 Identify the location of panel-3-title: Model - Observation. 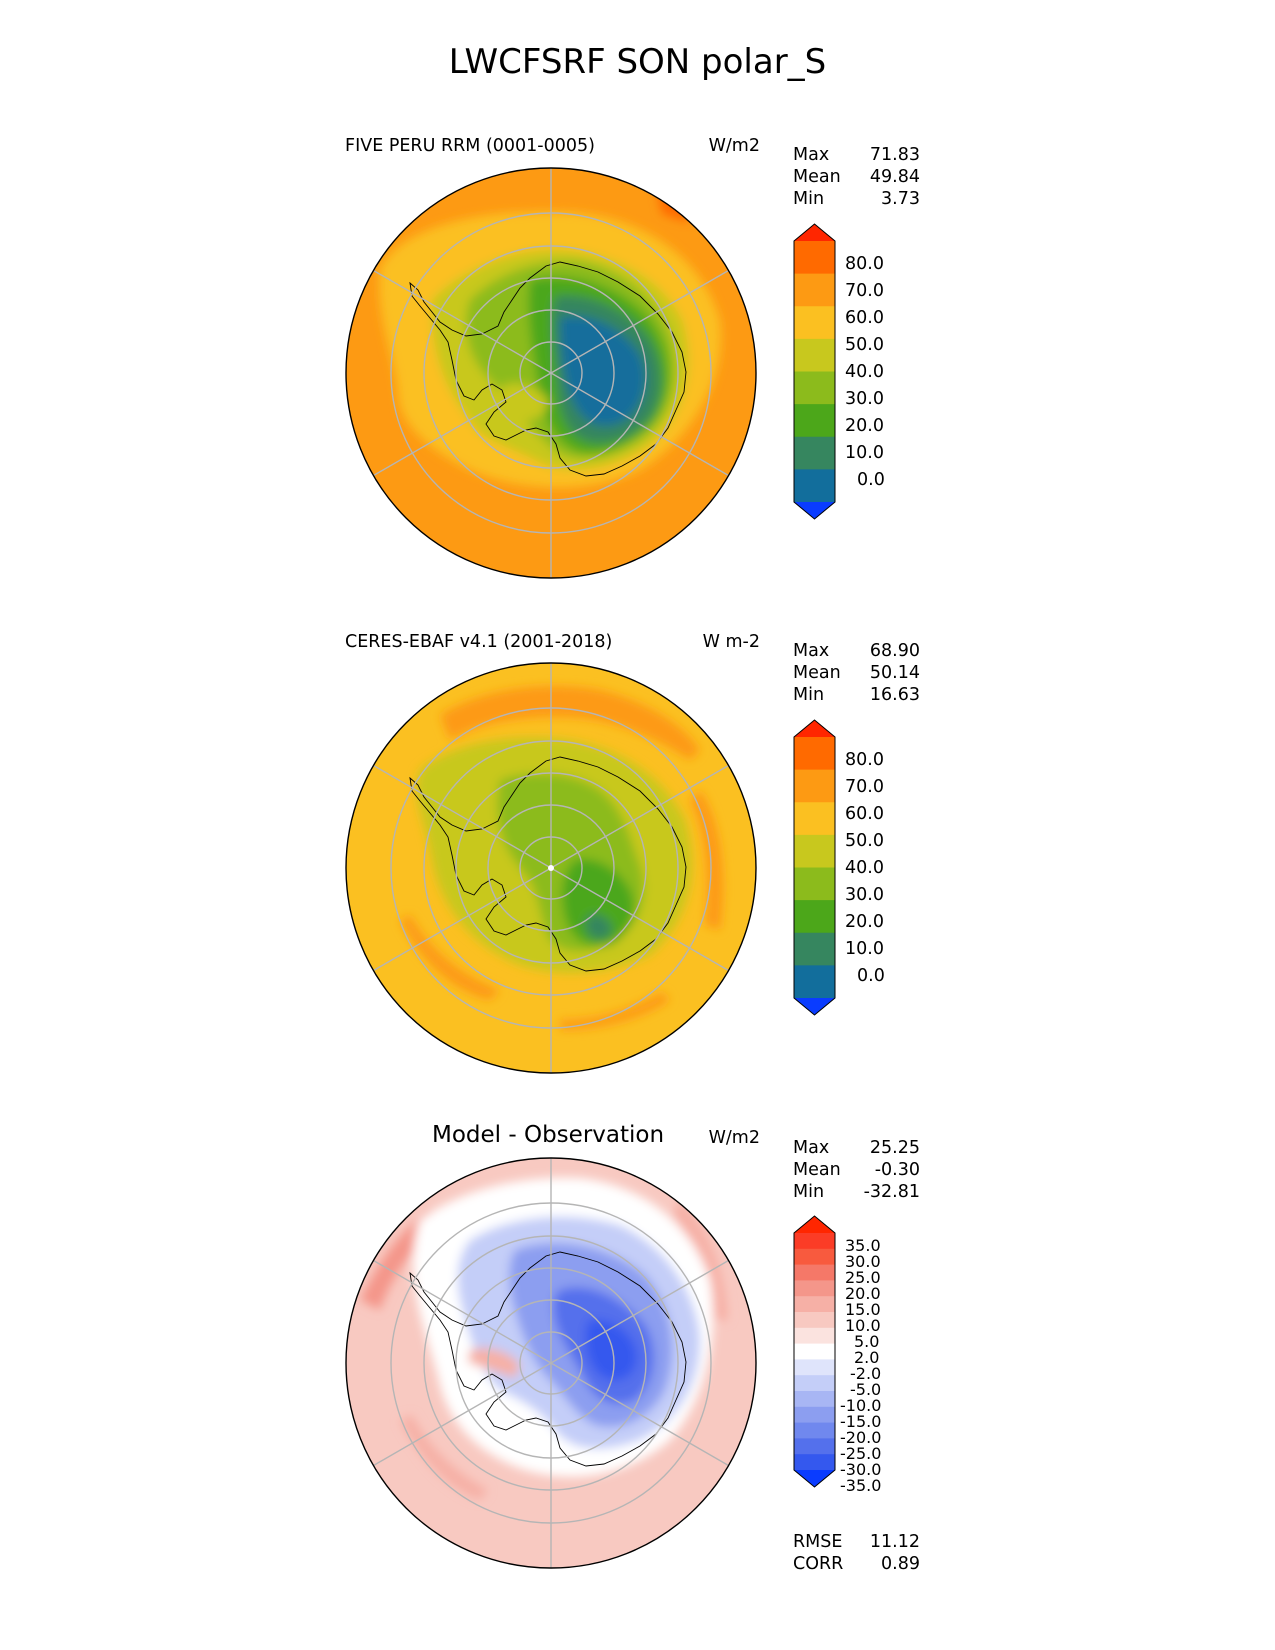
(548, 1135).